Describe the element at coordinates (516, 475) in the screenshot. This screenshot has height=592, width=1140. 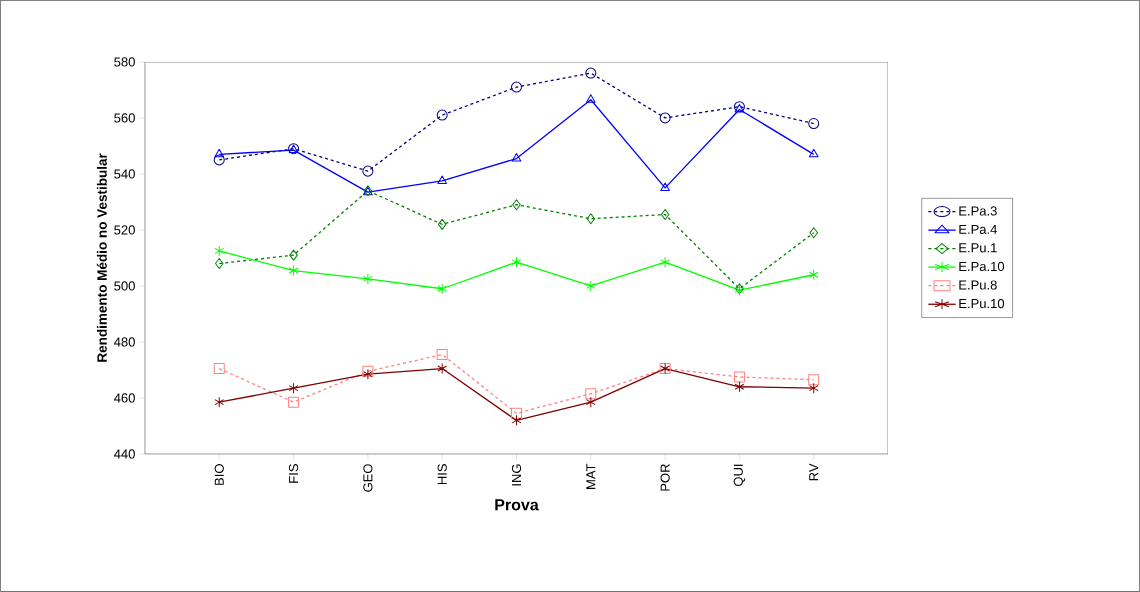
I see `x-tick-label: ING` at that location.